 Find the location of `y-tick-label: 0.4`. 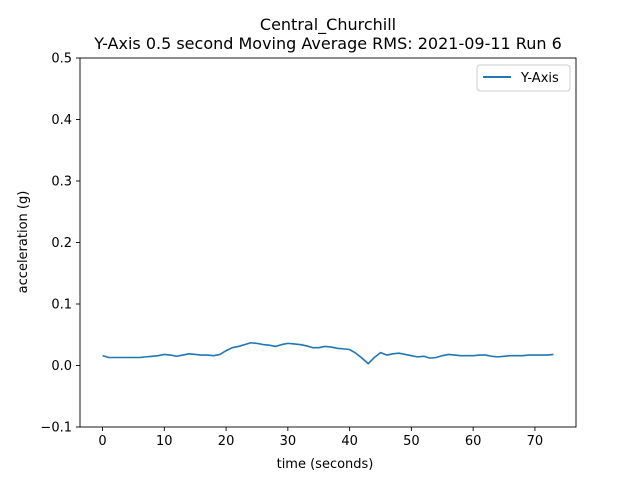

y-tick-label: 0.4 is located at coordinates (61, 120).